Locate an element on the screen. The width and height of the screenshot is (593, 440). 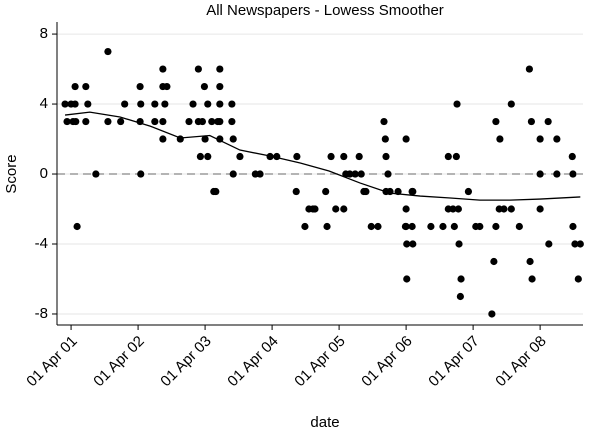
x-axis-label: date is located at coordinates (324, 422).